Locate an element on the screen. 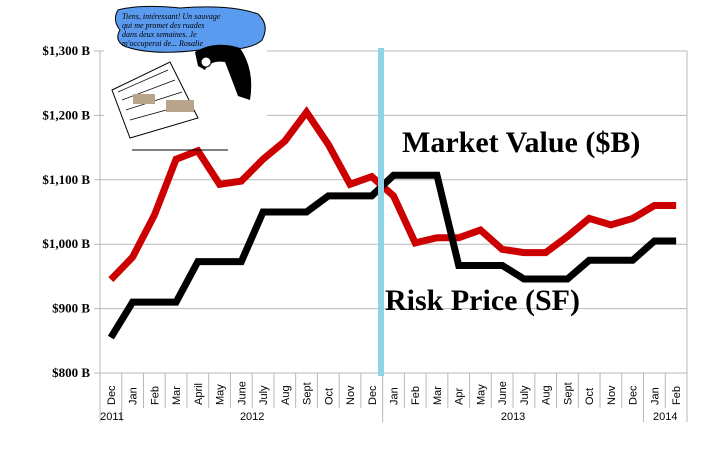  y-tick-label: $1,000 B is located at coordinates (66, 243).